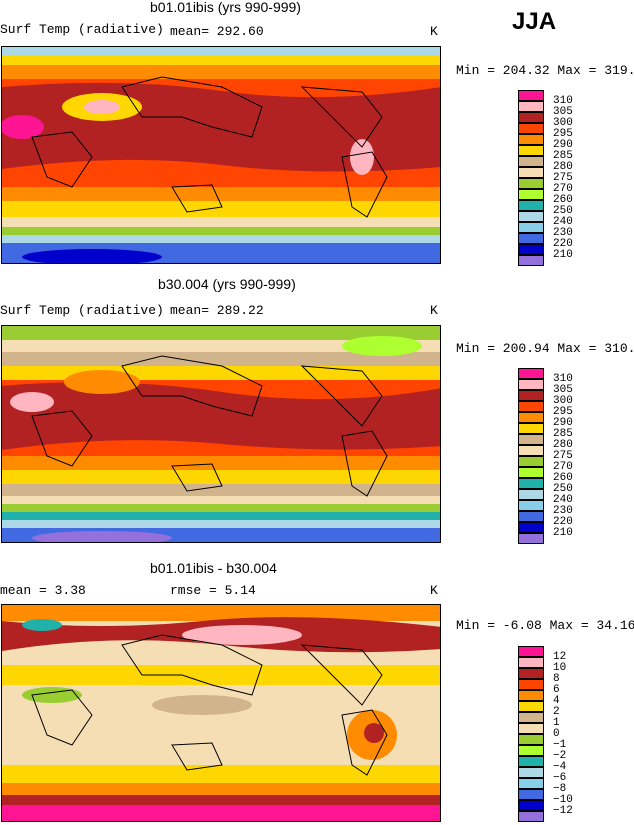  Describe the element at coordinates (563, 101) in the screenshot. I see `legend-label: 310` at that location.